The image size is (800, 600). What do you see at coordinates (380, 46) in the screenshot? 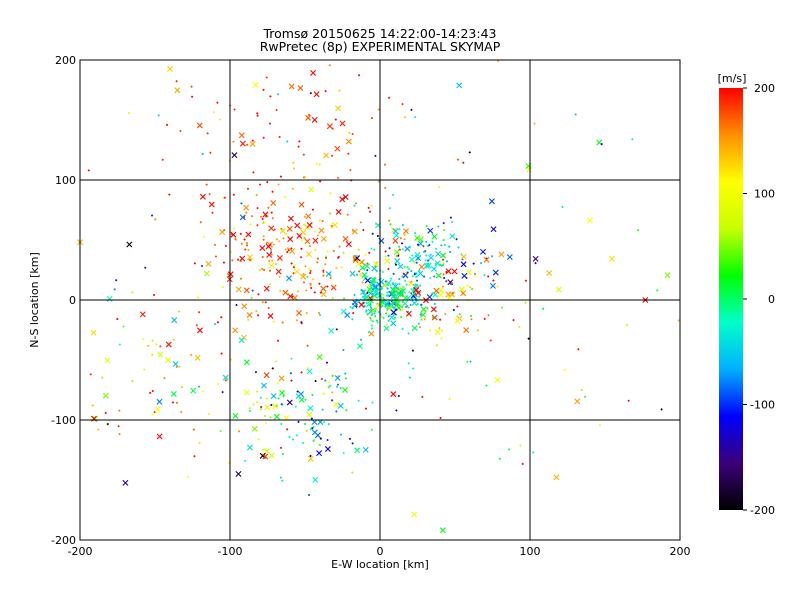
I see `chart-subtitle: RwPretec (8p) EXPERIMENTAL SKYMAP` at bounding box center [380, 46].